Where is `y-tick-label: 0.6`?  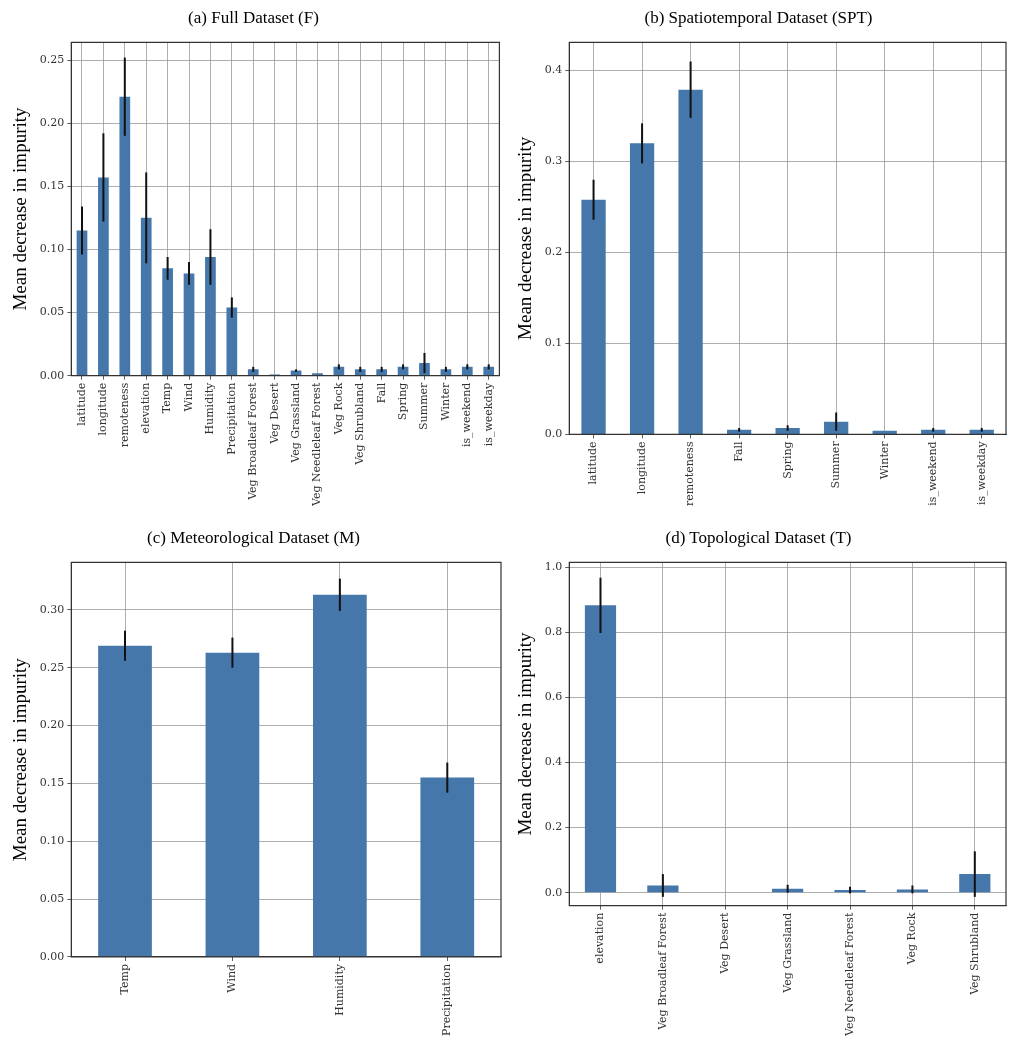 y-tick-label: 0.6 is located at coordinates (553, 697).